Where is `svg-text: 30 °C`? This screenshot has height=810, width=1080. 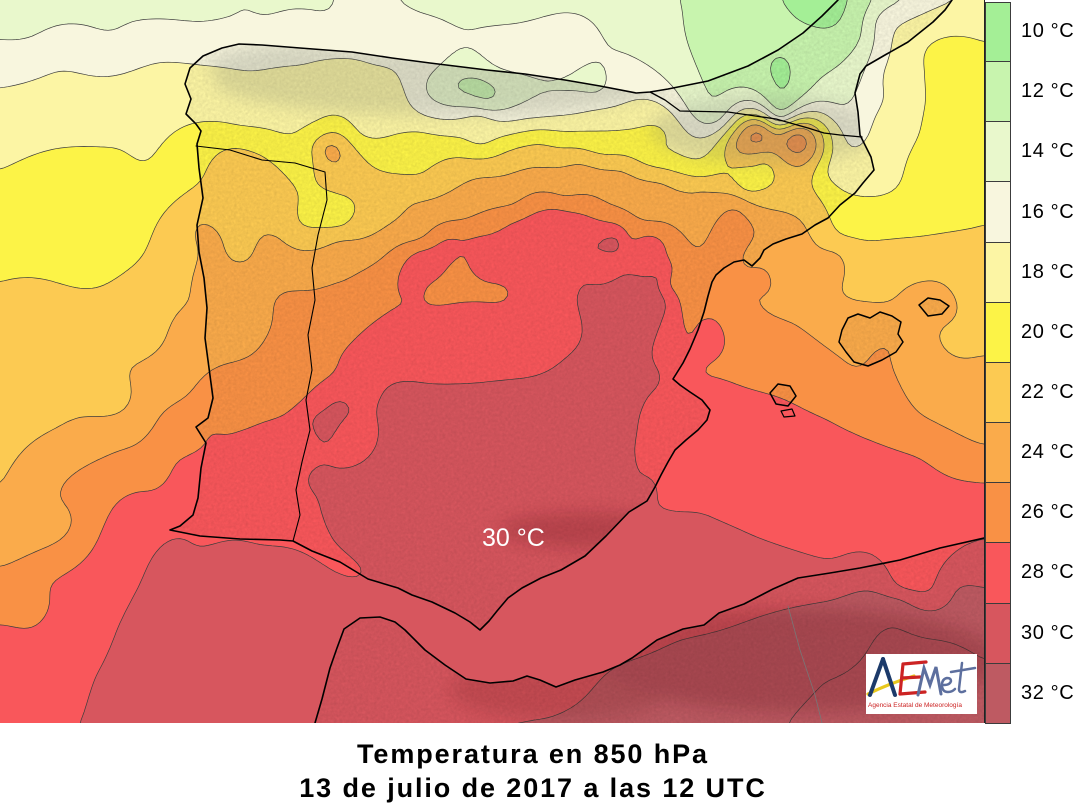 svg-text: 30 °C is located at coordinates (513, 538).